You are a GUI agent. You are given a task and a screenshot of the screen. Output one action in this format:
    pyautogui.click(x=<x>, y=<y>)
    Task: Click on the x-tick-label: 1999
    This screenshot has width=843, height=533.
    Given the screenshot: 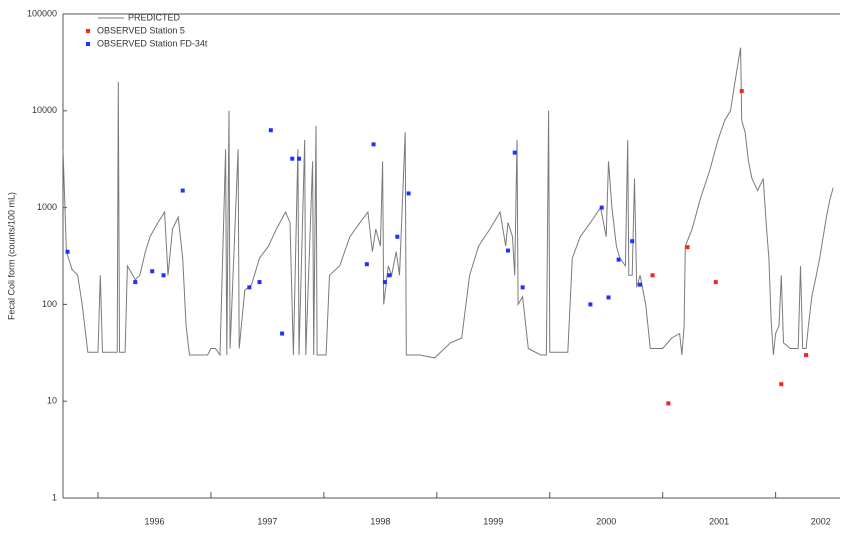 What is the action you would take?
    pyautogui.click(x=493, y=521)
    